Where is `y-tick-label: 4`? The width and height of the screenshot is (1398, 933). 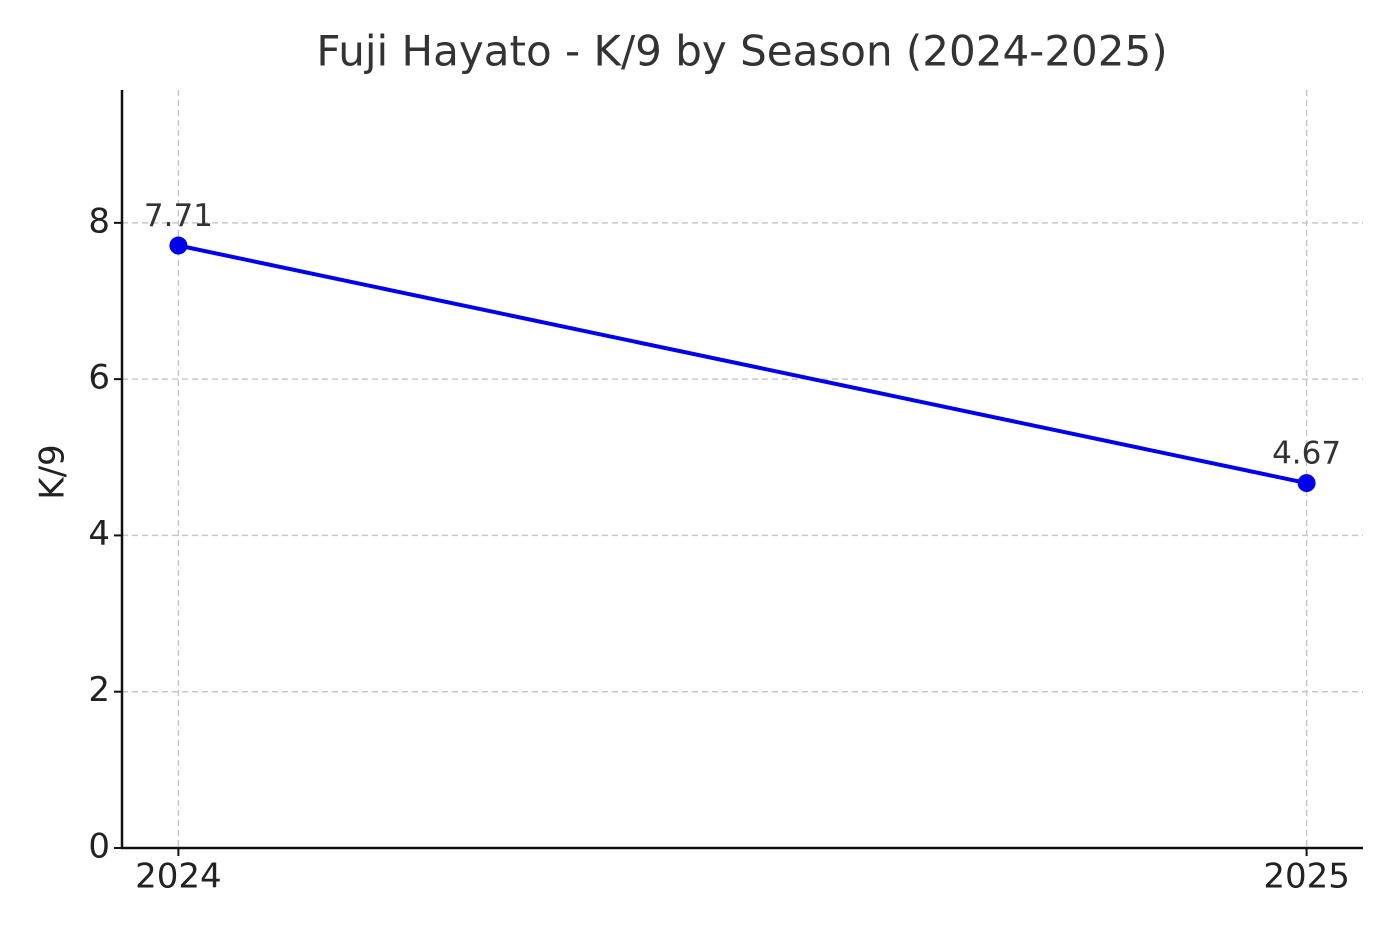
y-tick-label: 4 is located at coordinates (99, 534).